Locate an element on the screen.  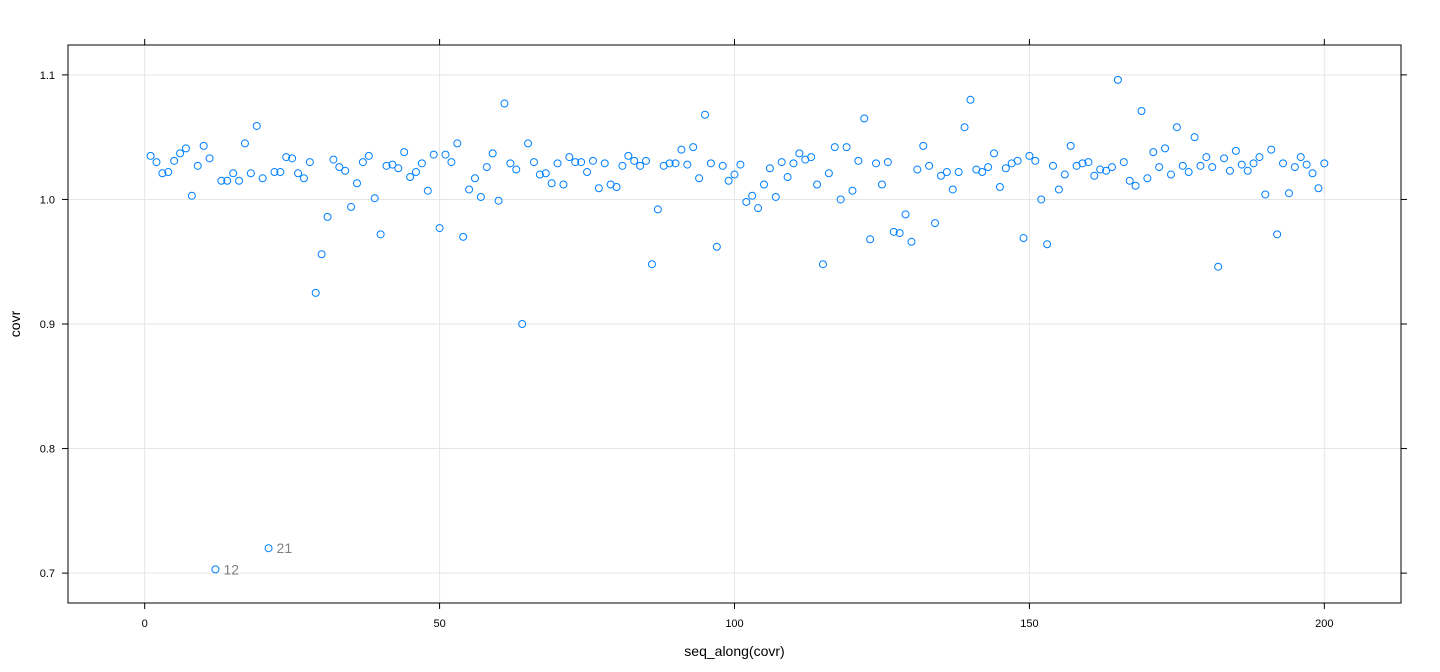
x-axis-title: seq_along(covr) is located at coordinates (734, 651).